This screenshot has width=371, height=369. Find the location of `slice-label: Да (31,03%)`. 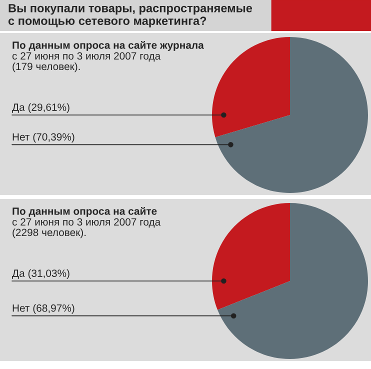

slice-label: Да (31,03%) is located at coordinates (41, 274).